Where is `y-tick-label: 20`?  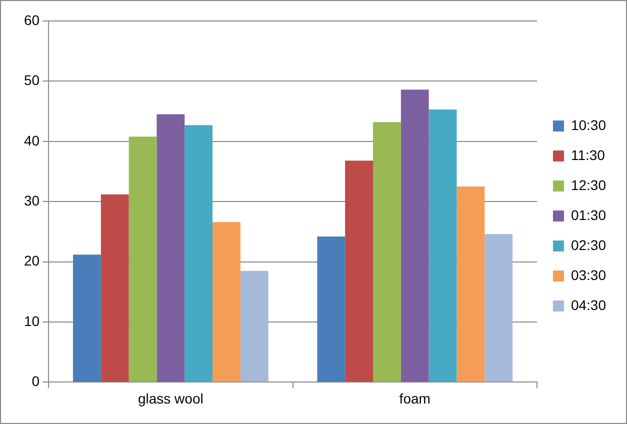
y-tick-label: 20 is located at coordinates (32, 260).